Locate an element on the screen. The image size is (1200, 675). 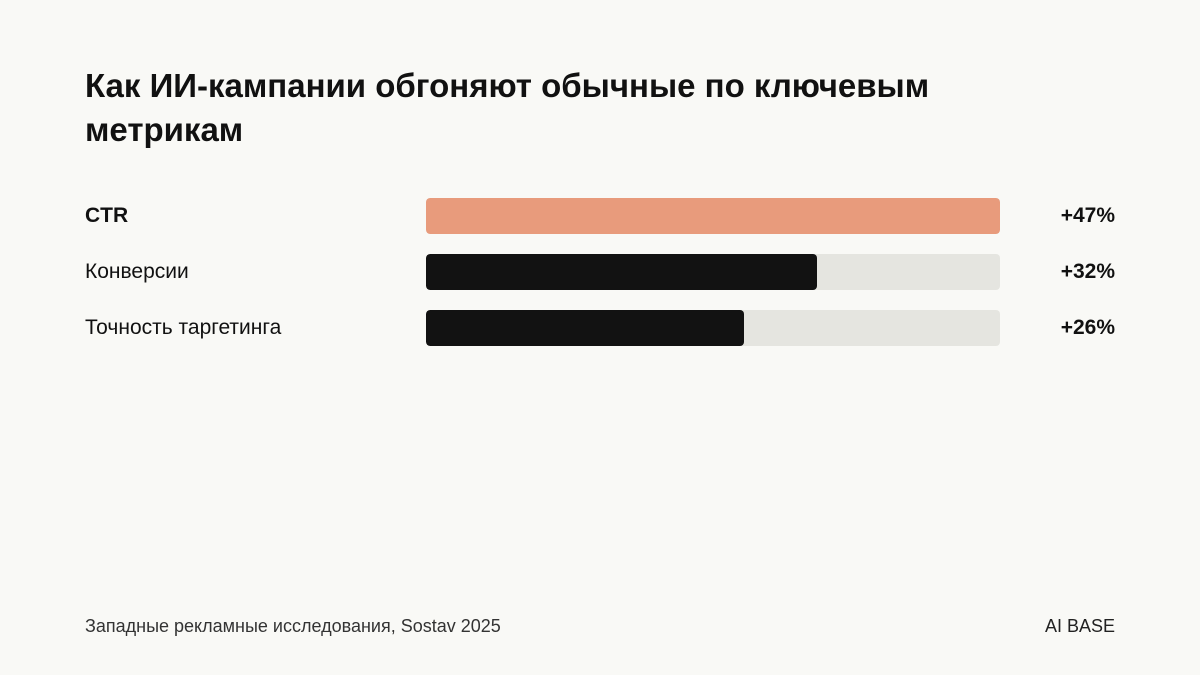
category-label: Точность таргетинга is located at coordinates (183, 327).